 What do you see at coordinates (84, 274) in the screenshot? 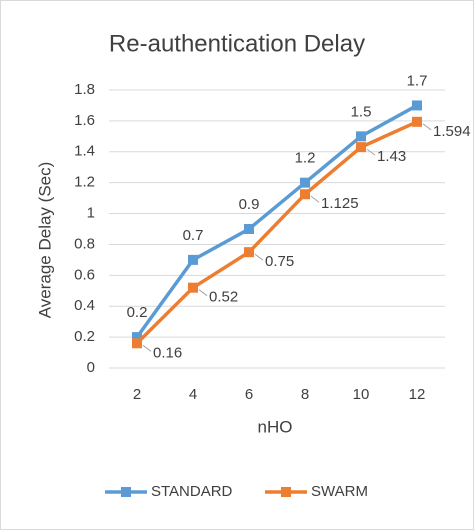
I see `y-tick-label: 0.6` at bounding box center [84, 274].